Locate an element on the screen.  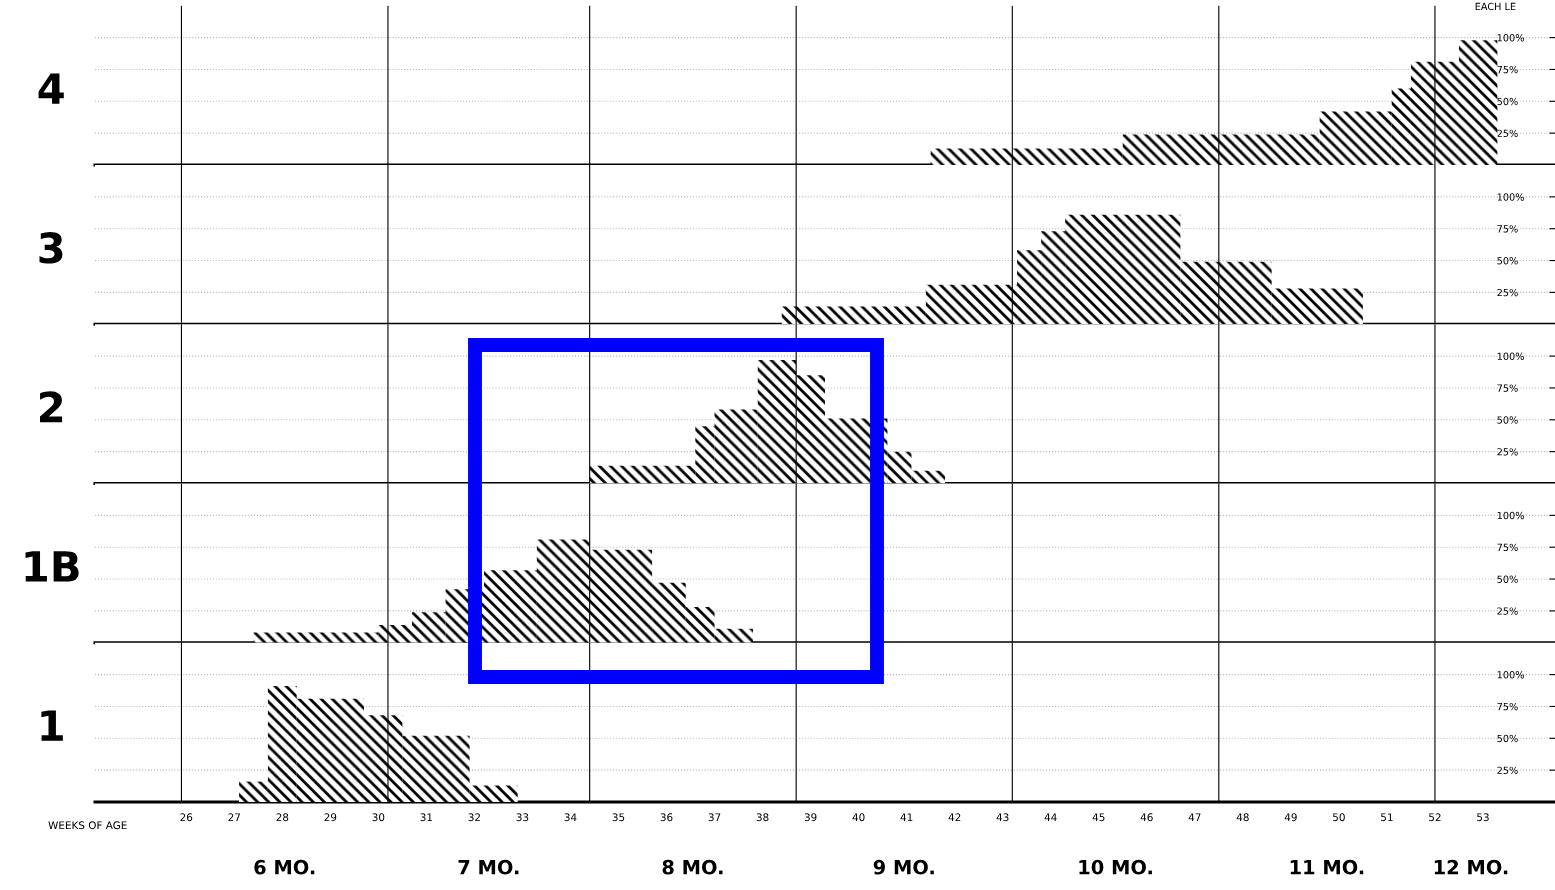
x-tick-label: 26 is located at coordinates (186, 817).